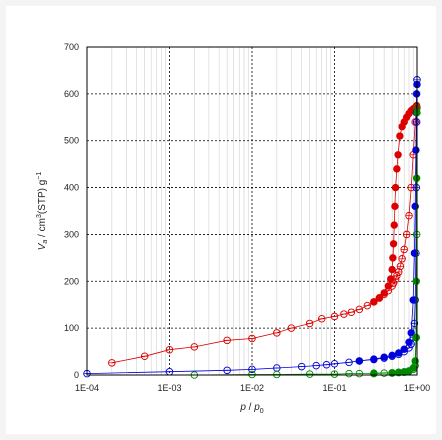 The height and width of the screenshot is (440, 442). I want to click on y-axis-label-stp: (STP) g, so click(42, 197).